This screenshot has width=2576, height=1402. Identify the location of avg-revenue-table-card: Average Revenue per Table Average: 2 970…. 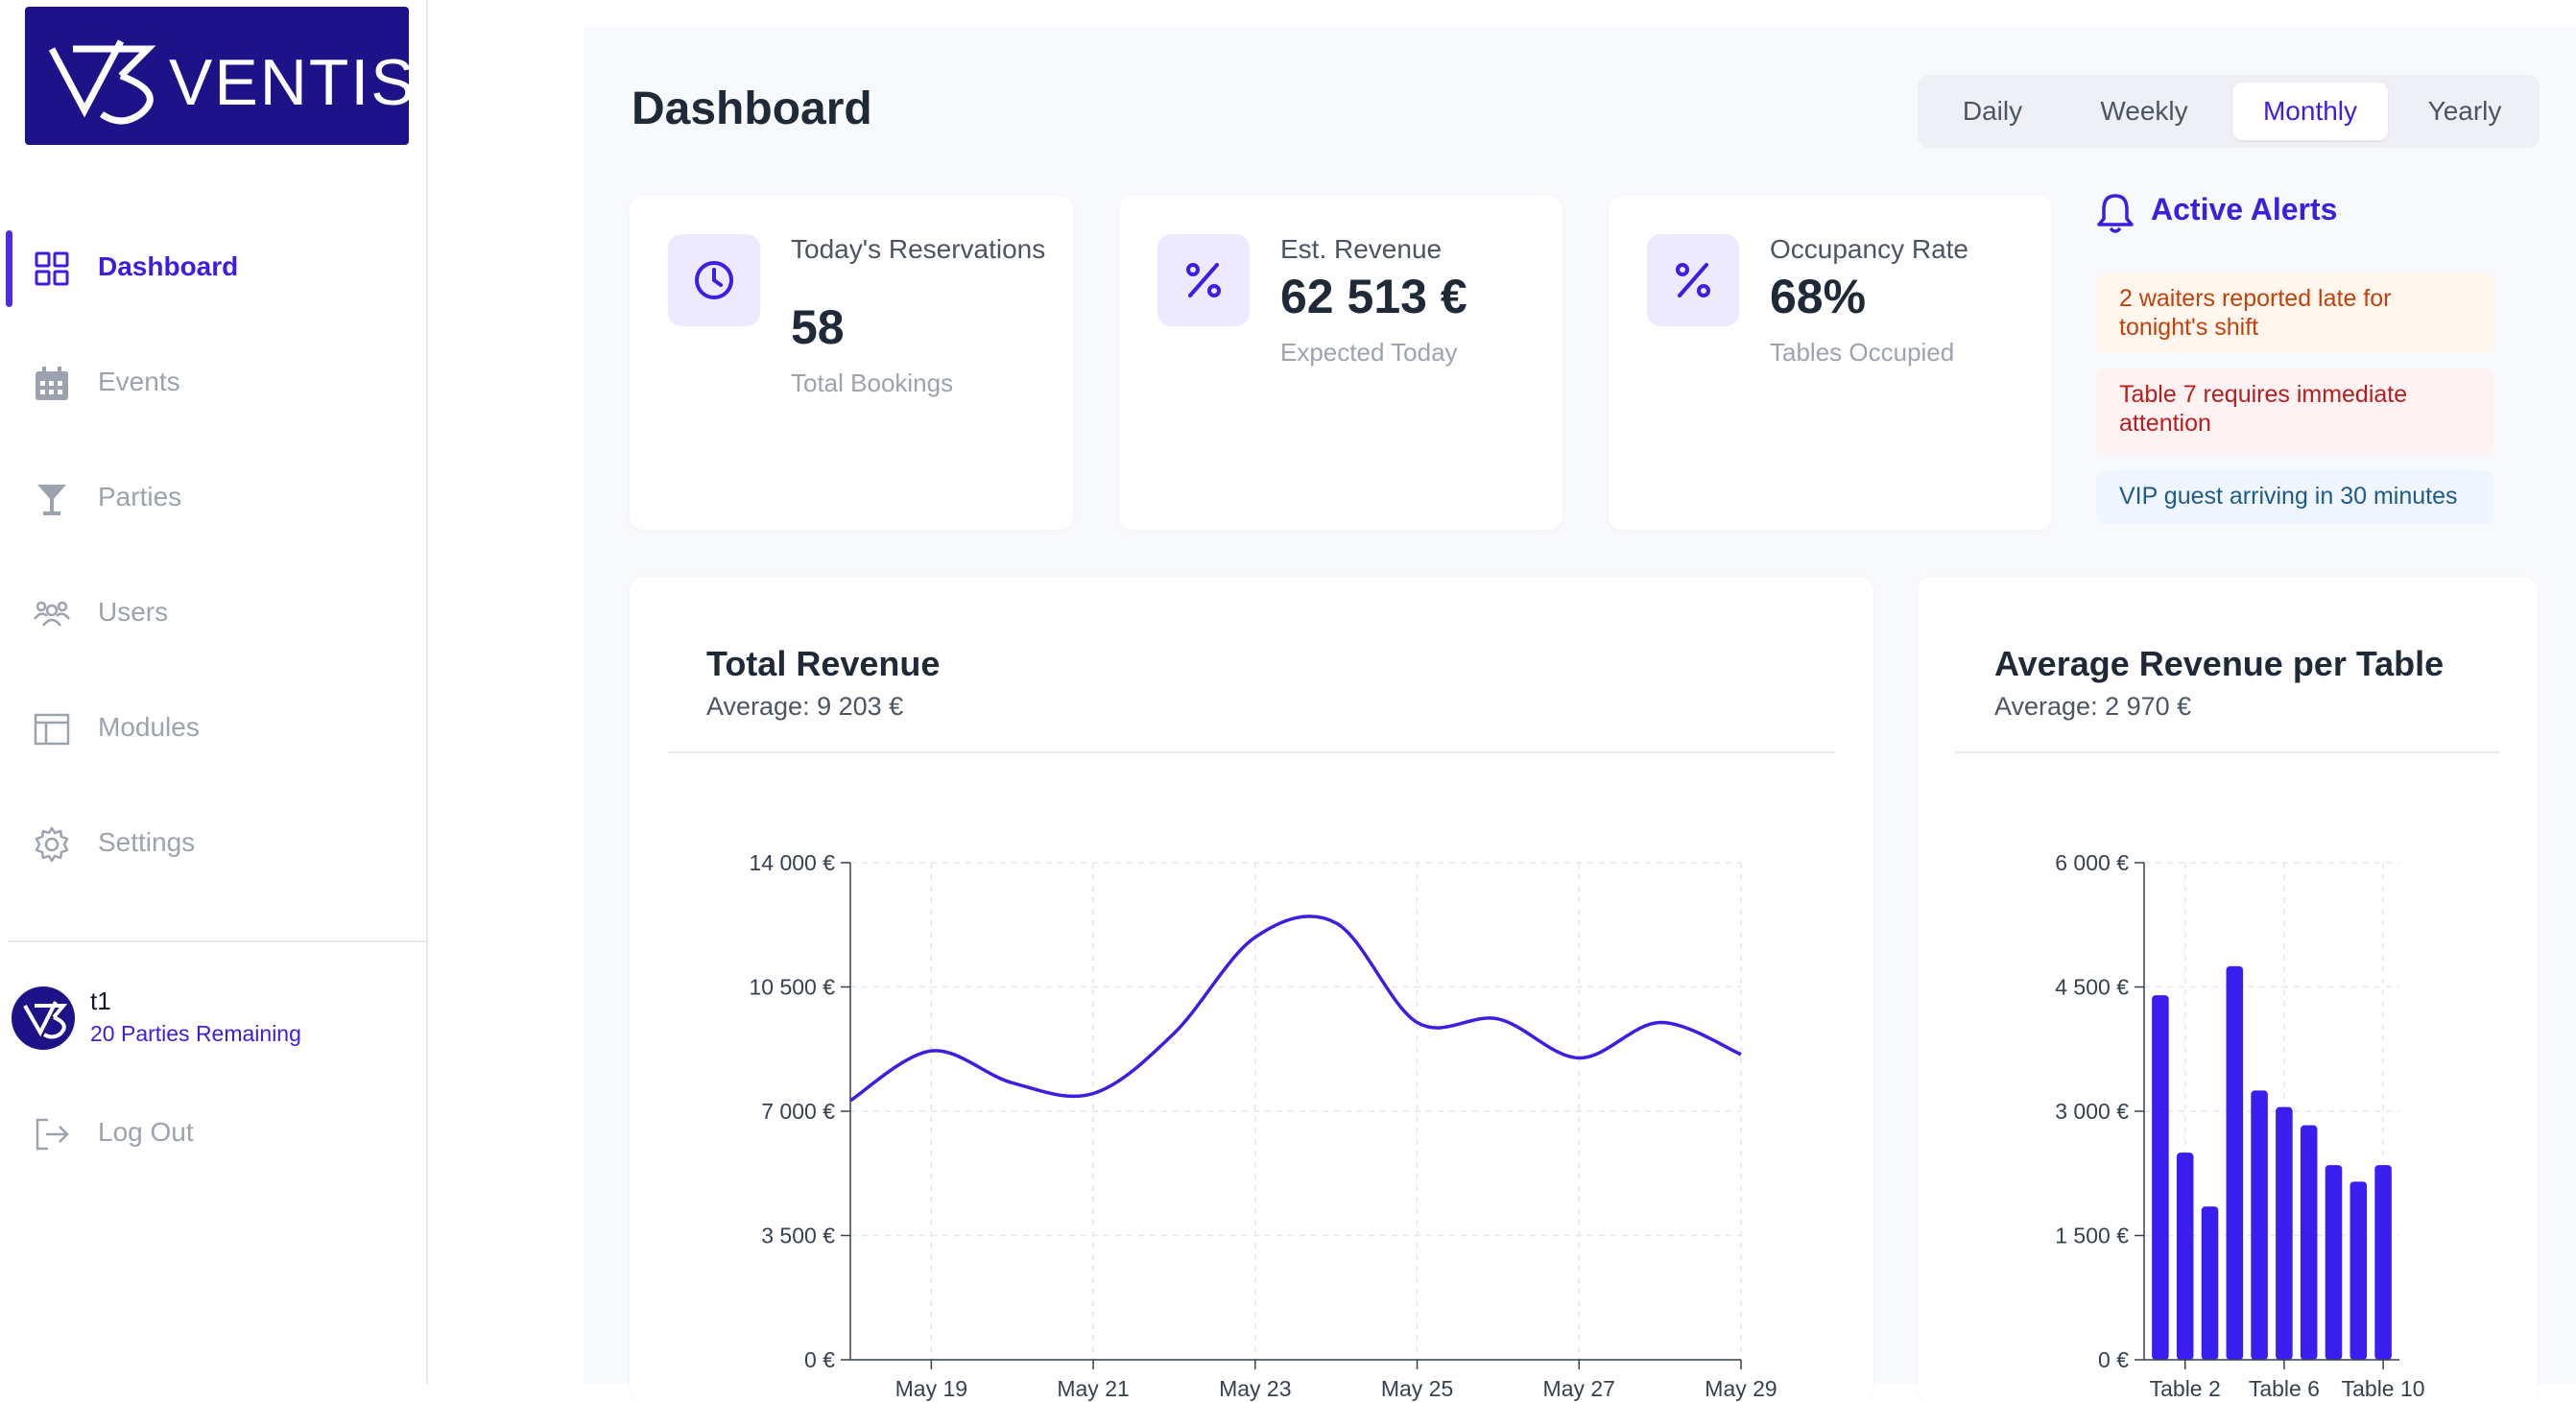
(2228, 989).